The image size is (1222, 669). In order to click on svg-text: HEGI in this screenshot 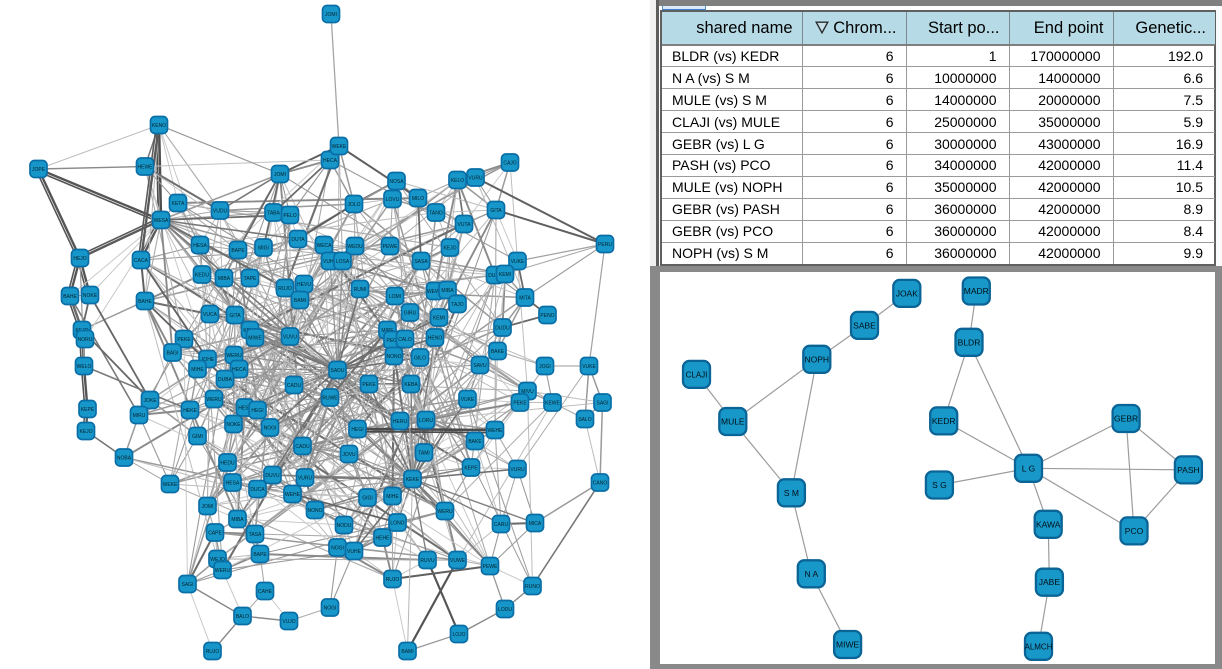, I will do `click(357, 430)`.